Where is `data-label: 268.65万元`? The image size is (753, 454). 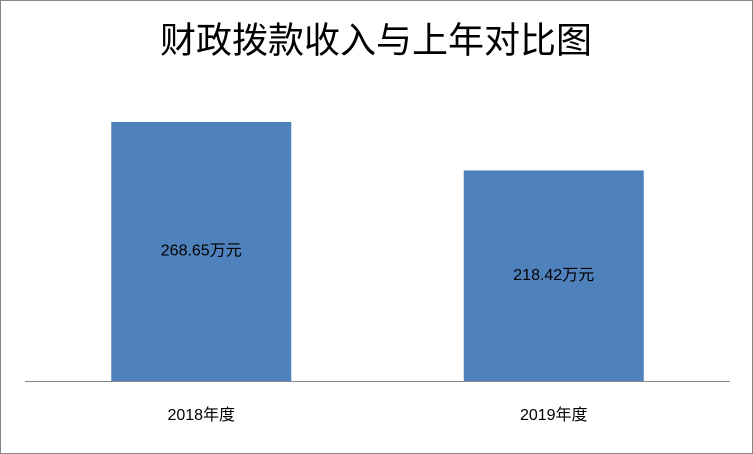
data-label: 268.65万元 is located at coordinates (201, 251).